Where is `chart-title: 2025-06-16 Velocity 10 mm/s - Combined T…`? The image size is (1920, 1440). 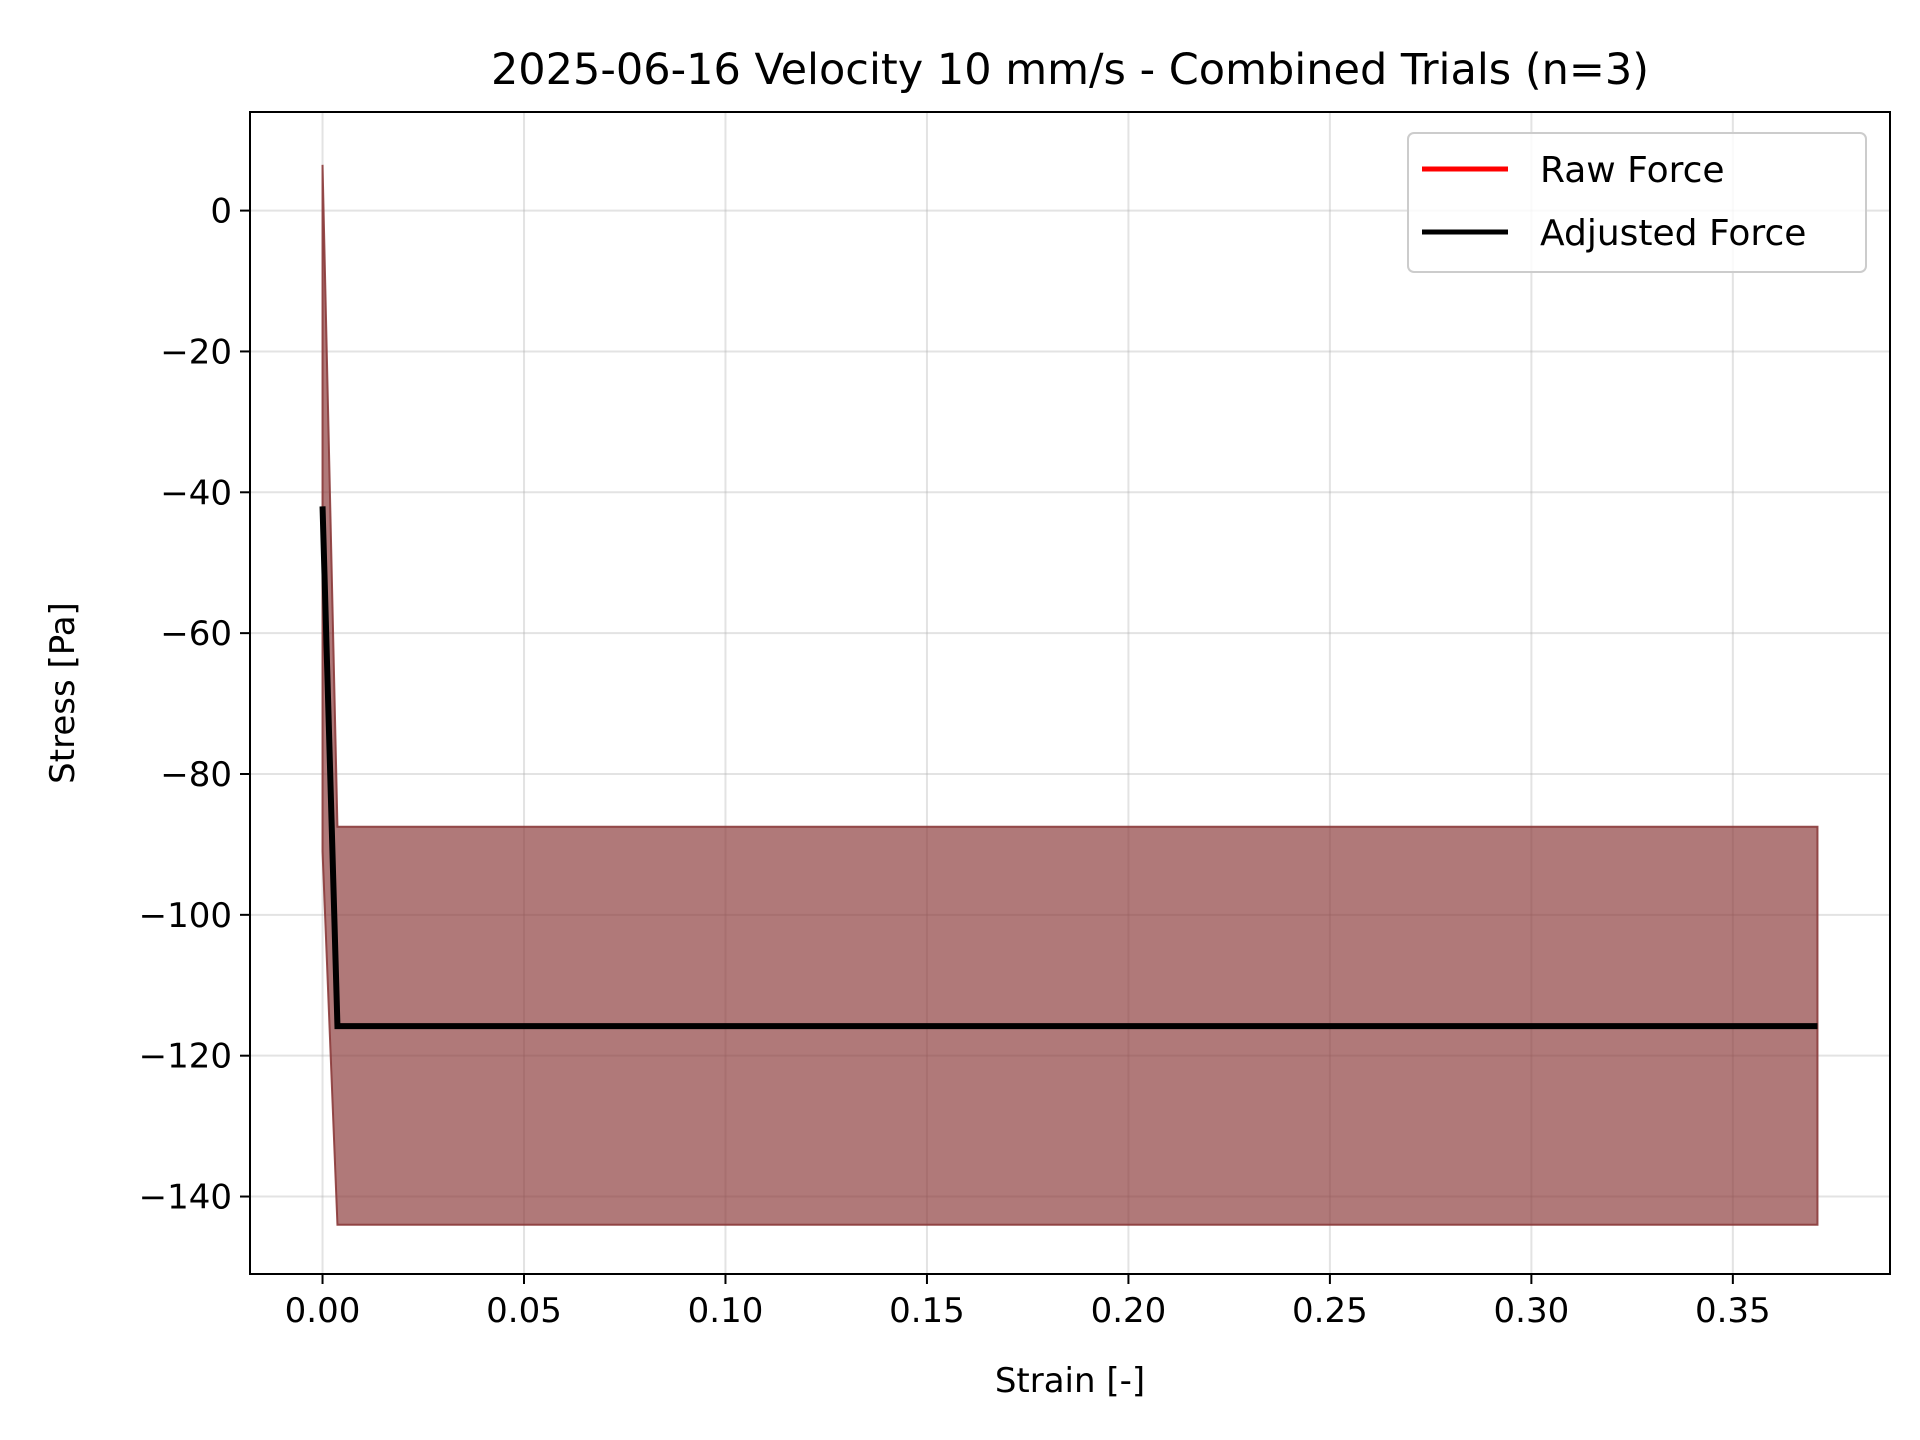 chart-title: 2025-06-16 Velocity 10 mm/s - Combined T… is located at coordinates (1070, 70).